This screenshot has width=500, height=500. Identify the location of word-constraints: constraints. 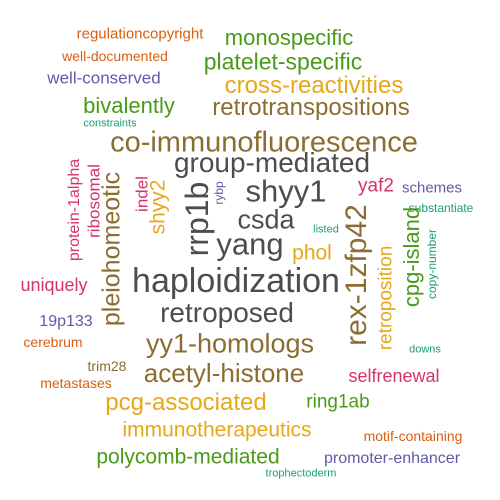
(110, 123).